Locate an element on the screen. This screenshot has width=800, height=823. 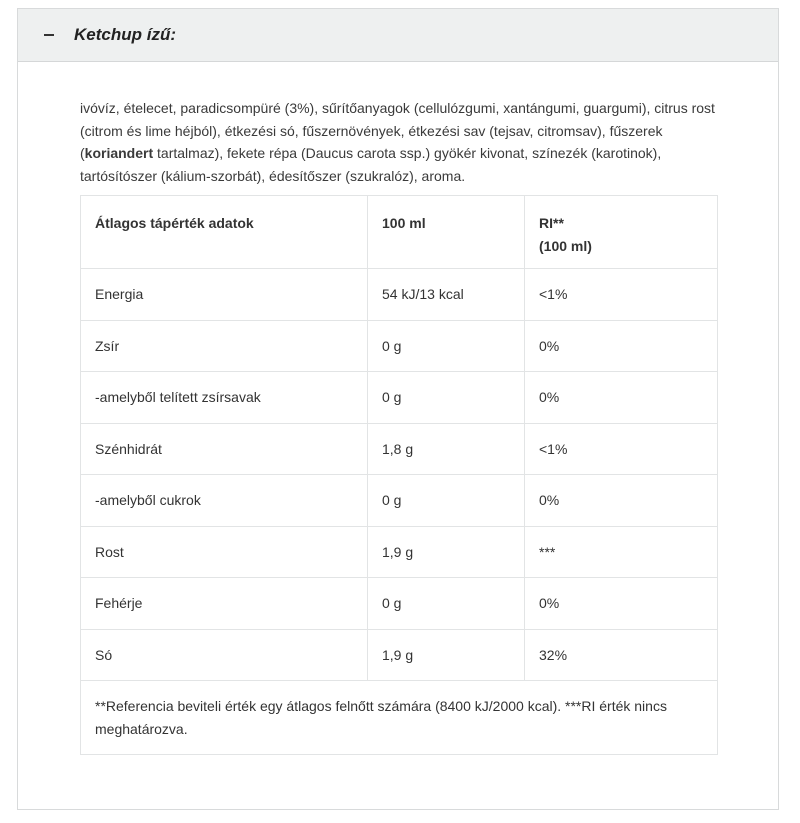
table-cell: Zsír is located at coordinates (224, 345).